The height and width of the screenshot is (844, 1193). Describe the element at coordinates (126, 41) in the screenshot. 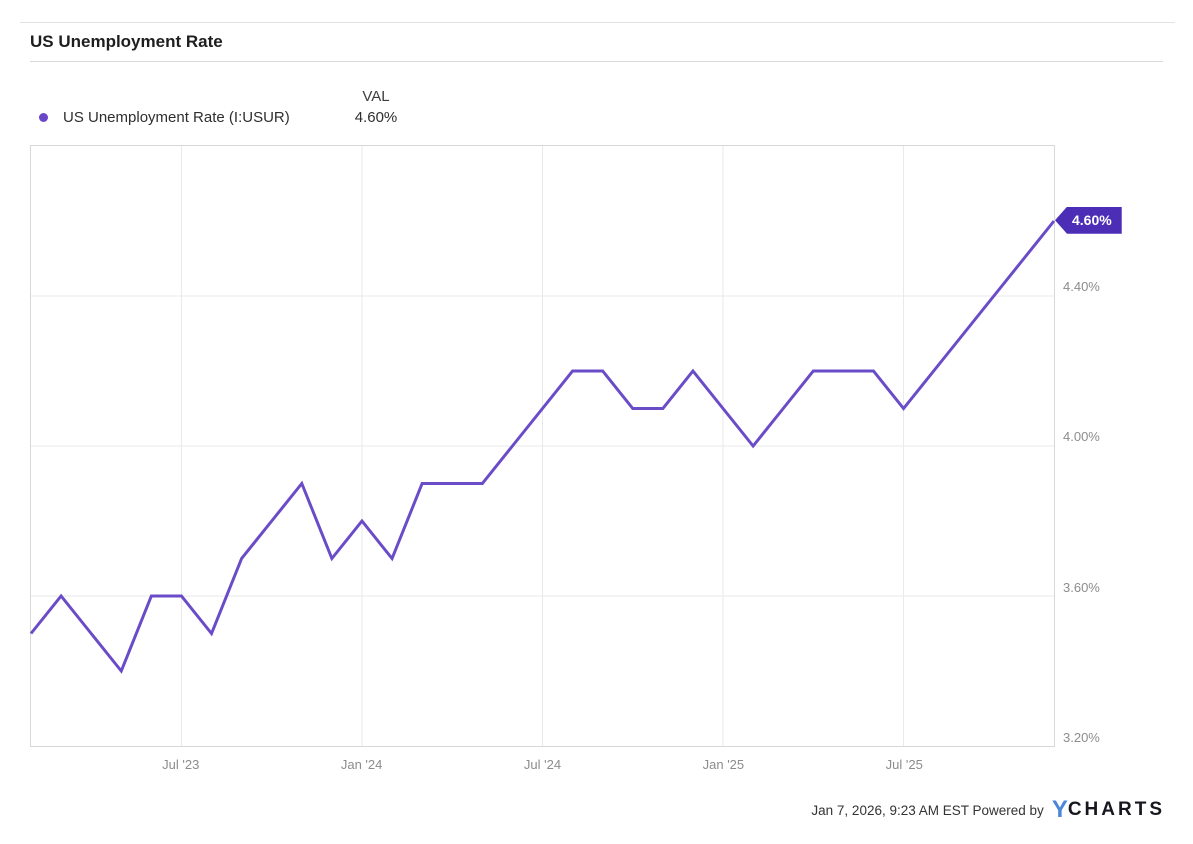

I see `page-title: US Unemployment Rate` at that location.